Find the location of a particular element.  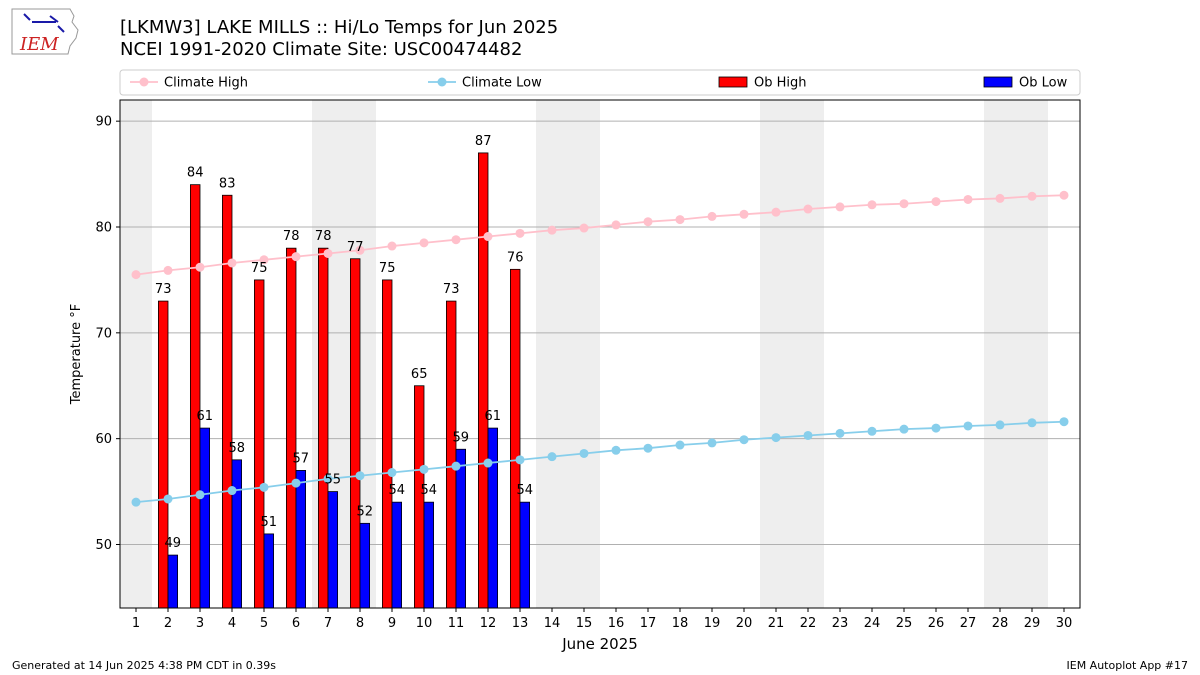

ob-low-label-day-7: 55 is located at coordinates (333, 480).